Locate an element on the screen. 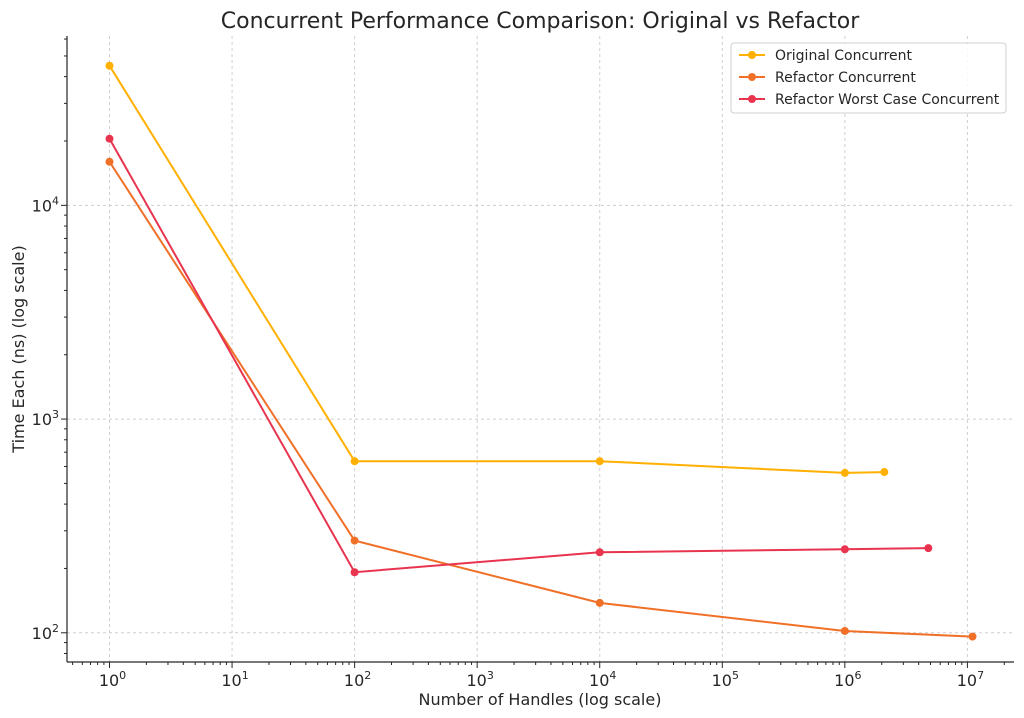 The width and height of the screenshot is (1024, 718). y-tick-label: 10³ is located at coordinates (45, 418).